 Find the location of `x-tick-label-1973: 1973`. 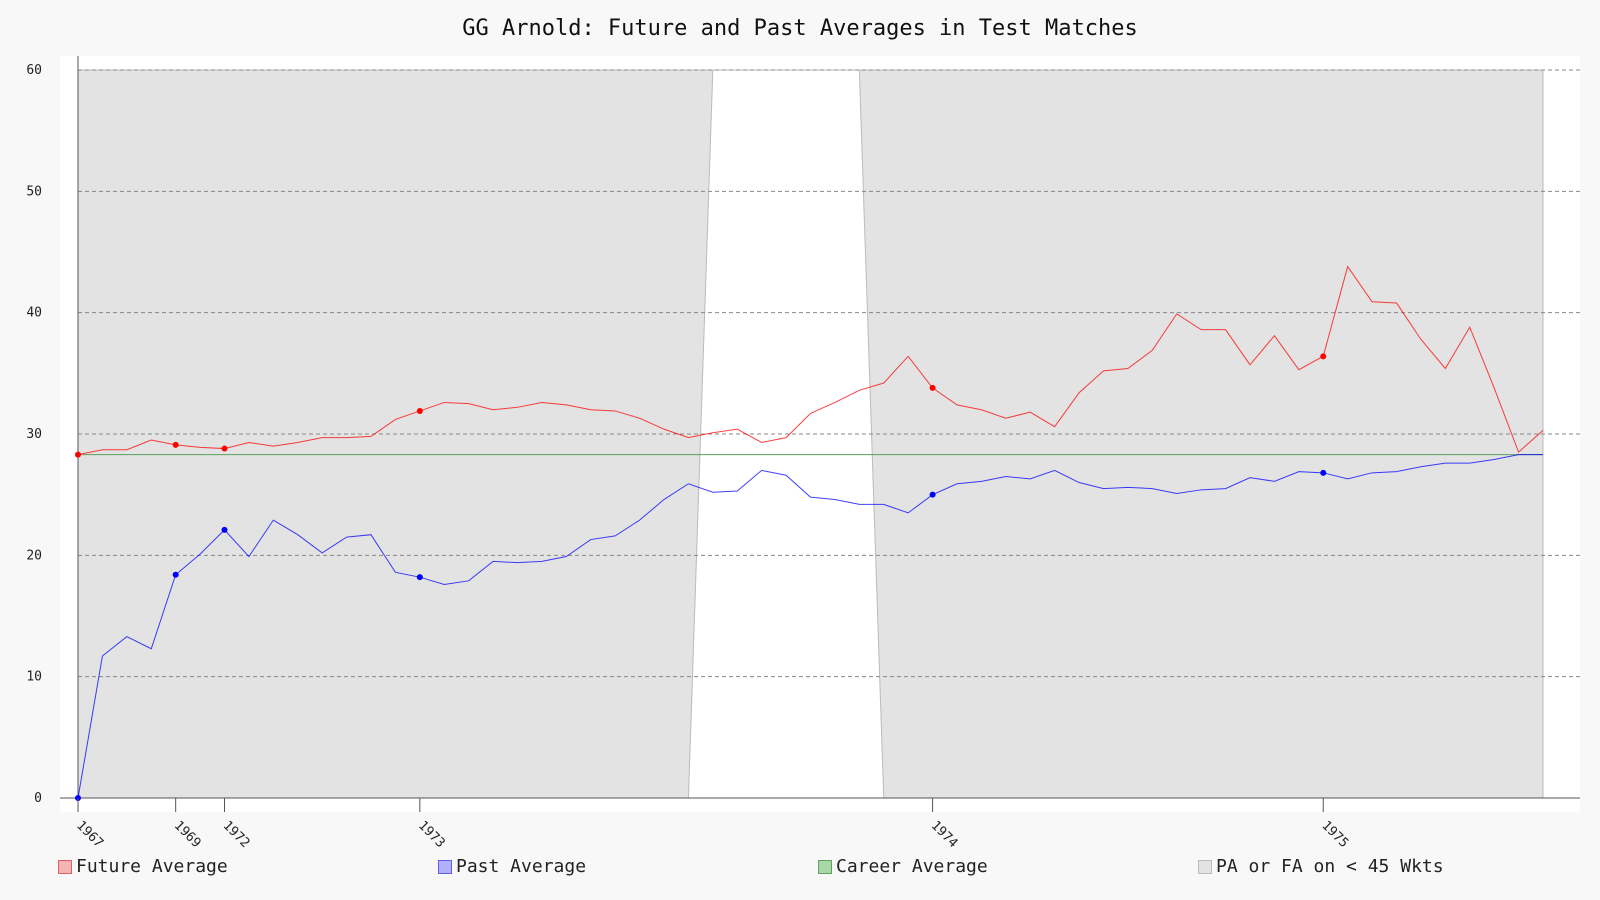

x-tick-label-1973: 1973 is located at coordinates (431, 834).